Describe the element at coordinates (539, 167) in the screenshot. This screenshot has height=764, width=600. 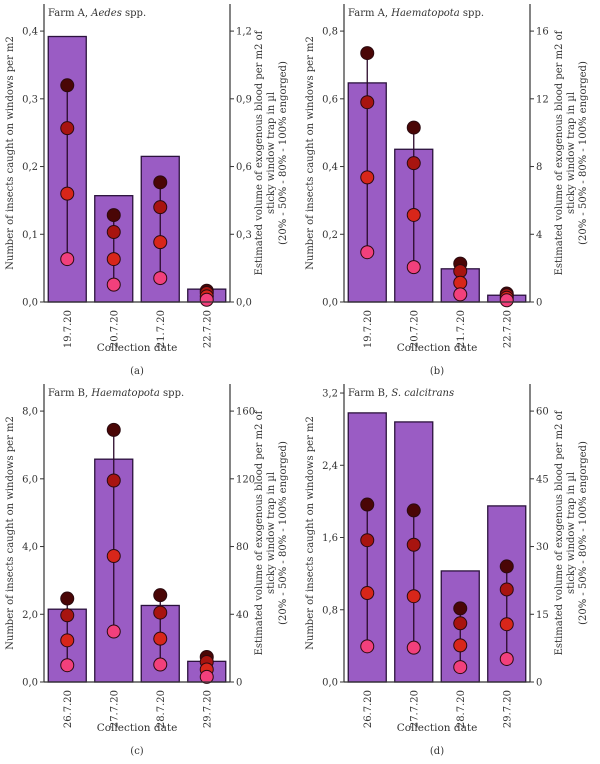
I see `right-tick-label: 8` at that location.